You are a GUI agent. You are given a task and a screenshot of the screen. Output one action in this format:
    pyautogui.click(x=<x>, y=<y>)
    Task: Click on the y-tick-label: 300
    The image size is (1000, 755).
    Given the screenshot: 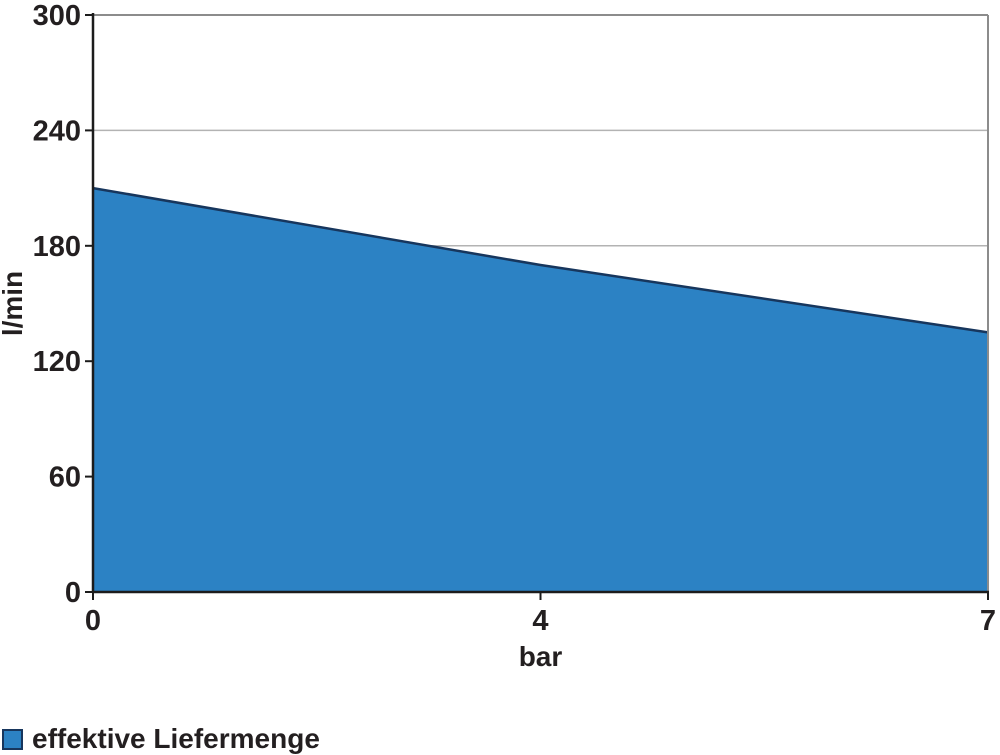 What is the action you would take?
    pyautogui.click(x=57, y=16)
    